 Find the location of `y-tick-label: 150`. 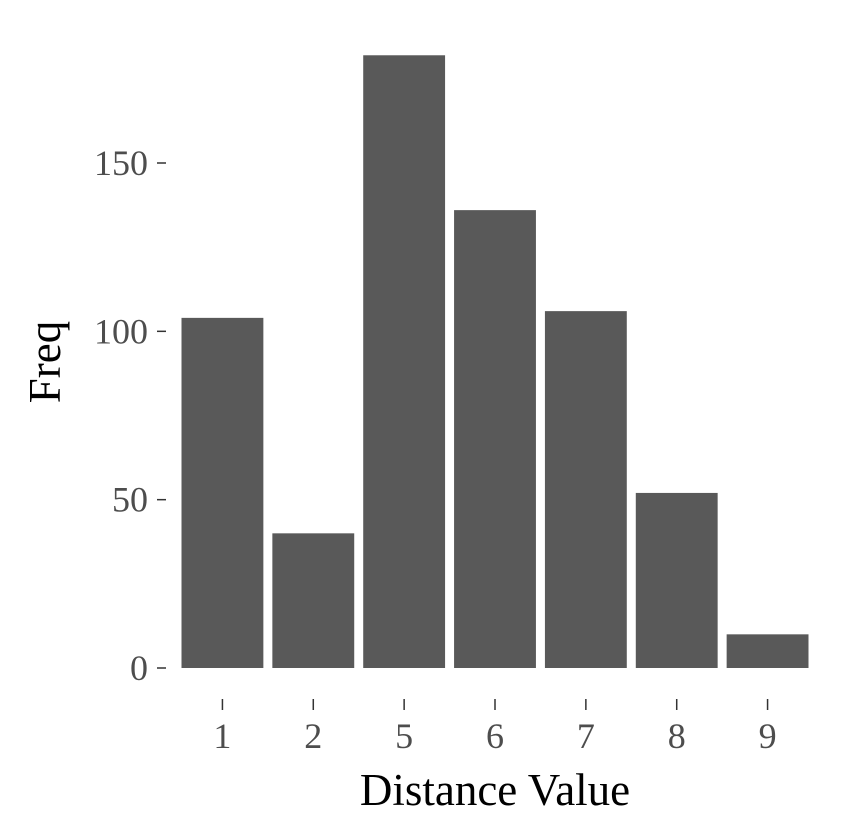

y-tick-label: 150 is located at coordinates (121, 163).